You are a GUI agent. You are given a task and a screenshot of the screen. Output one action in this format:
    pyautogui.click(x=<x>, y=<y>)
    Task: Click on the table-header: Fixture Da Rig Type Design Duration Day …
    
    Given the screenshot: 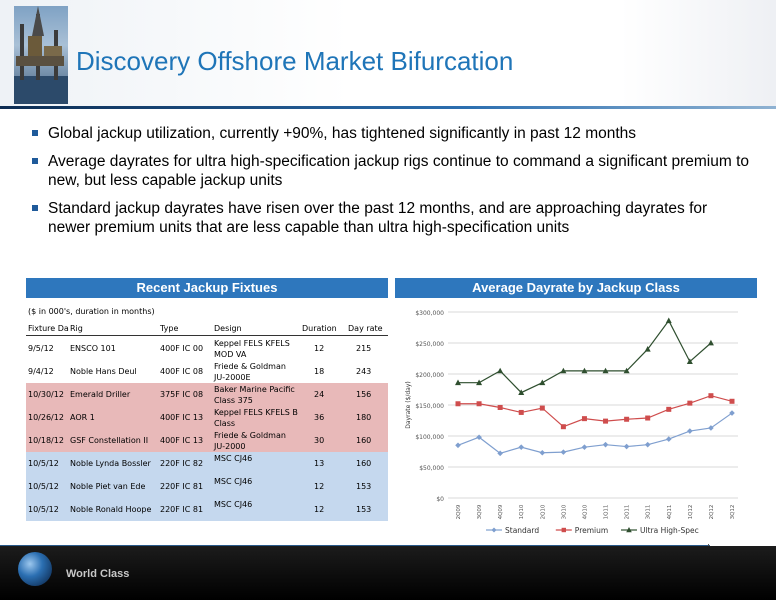 What is the action you would take?
    pyautogui.click(x=207, y=328)
    